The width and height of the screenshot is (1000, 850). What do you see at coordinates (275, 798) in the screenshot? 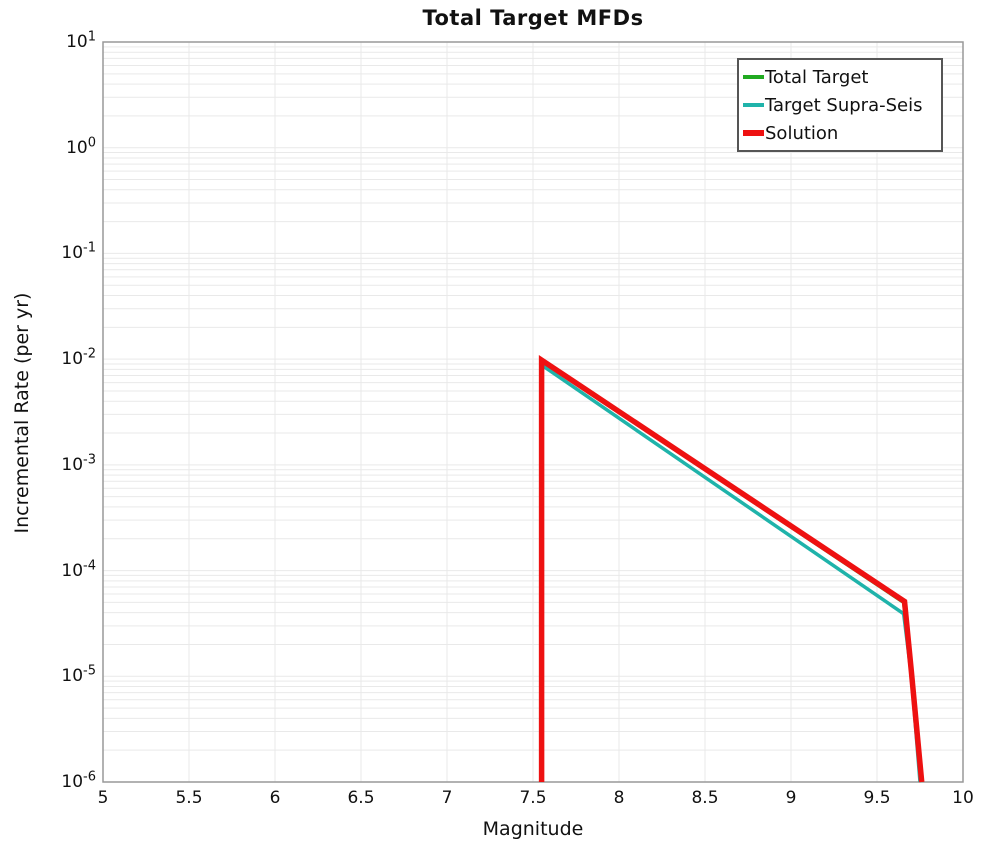
I see `x-tick-label: 6` at bounding box center [275, 798].